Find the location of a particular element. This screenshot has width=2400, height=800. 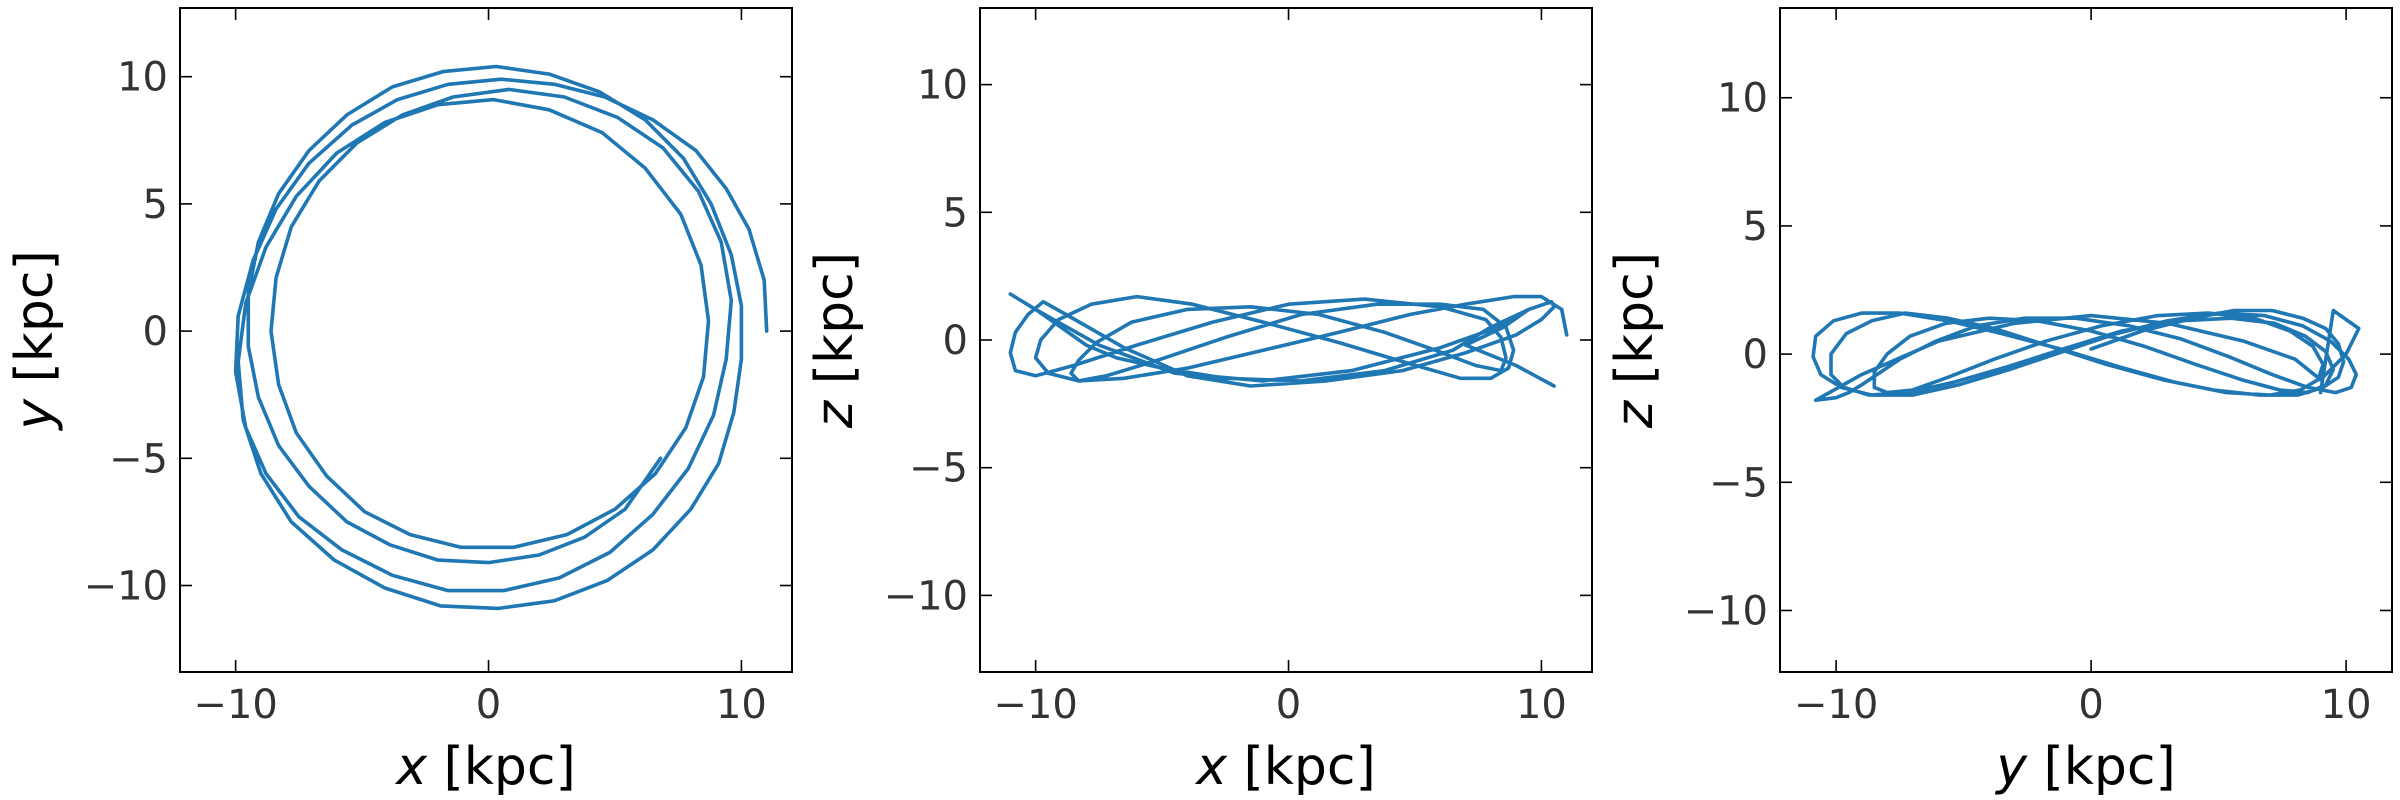

orbit-trajectory-yz is located at coordinates (2086, 355).